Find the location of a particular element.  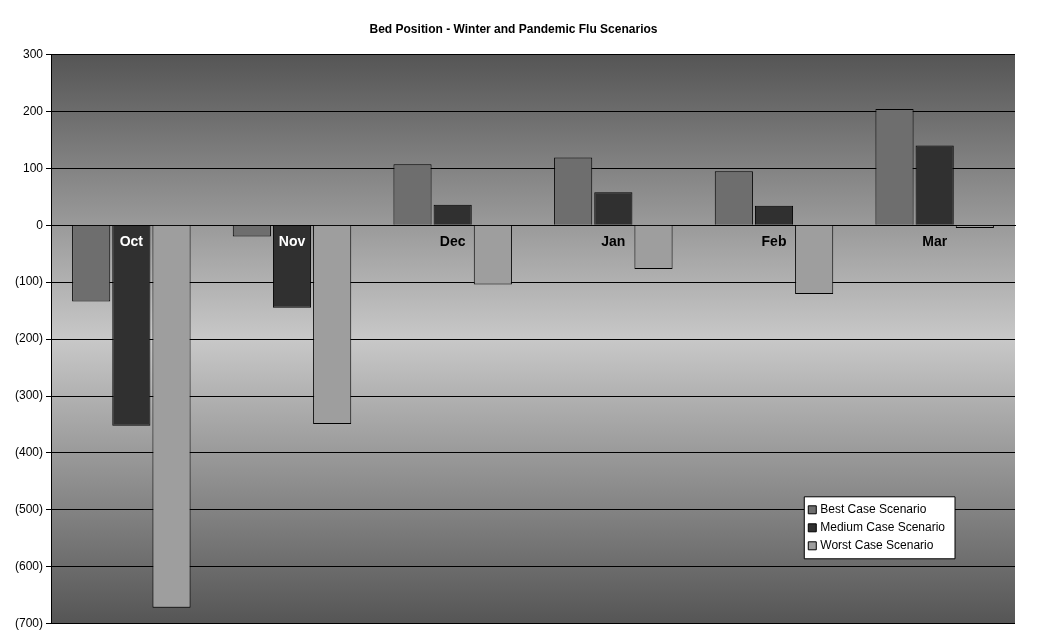

chart-title: Bed Position - Winter and Pandemic Flu Scenarios is located at coordinates (513, 28).